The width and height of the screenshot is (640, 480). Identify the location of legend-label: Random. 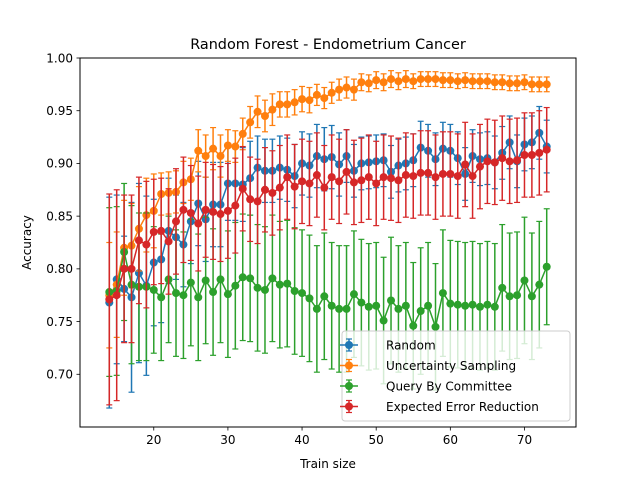
(411, 346).